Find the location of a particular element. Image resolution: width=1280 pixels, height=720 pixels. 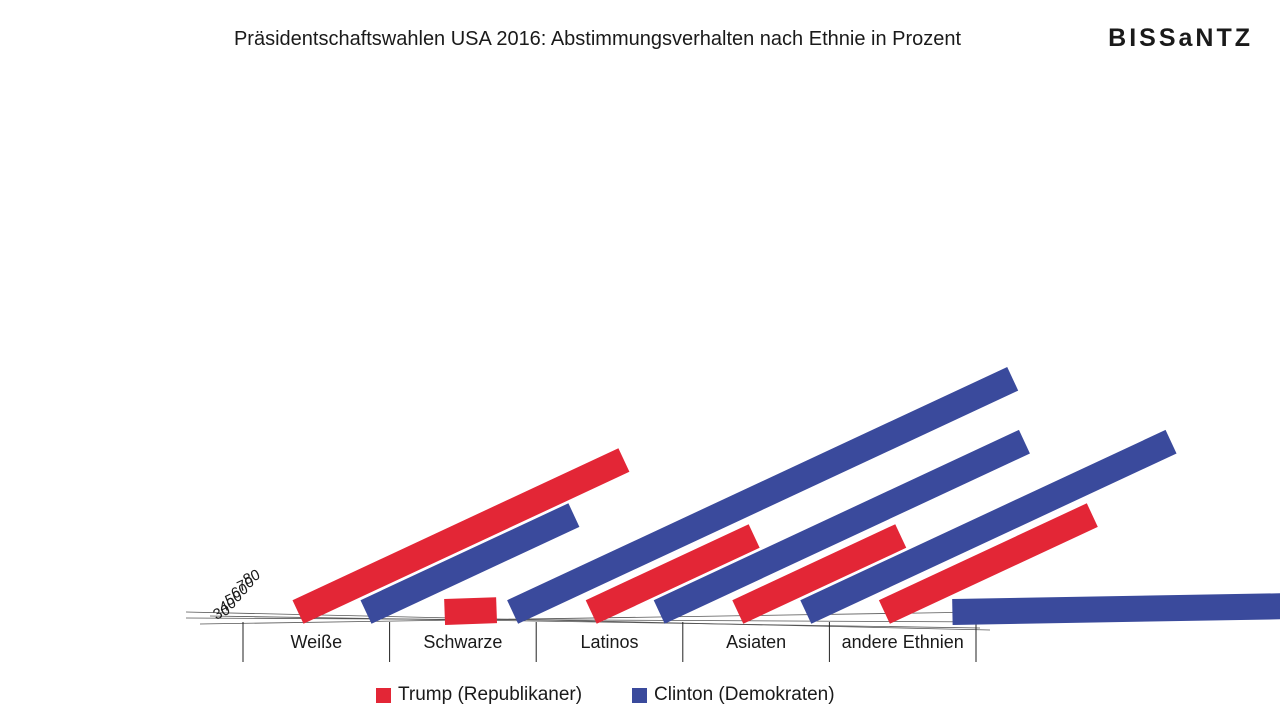

legend-swatch-clinton is located at coordinates (639, 695).